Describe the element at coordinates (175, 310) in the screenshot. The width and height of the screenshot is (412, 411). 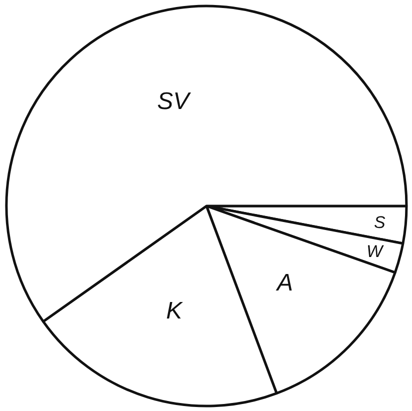
I see `slice-label: K` at that location.